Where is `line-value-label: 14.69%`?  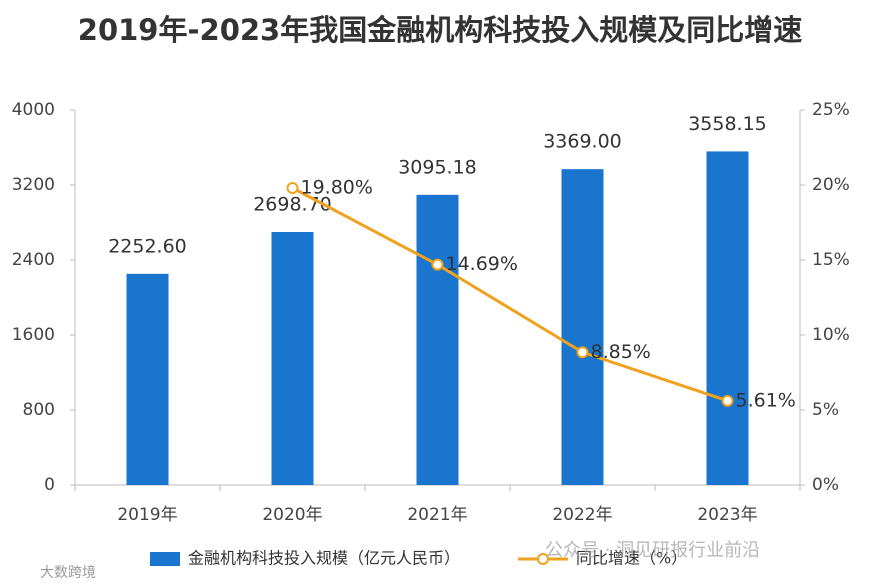
line-value-label: 14.69% is located at coordinates (482, 264).